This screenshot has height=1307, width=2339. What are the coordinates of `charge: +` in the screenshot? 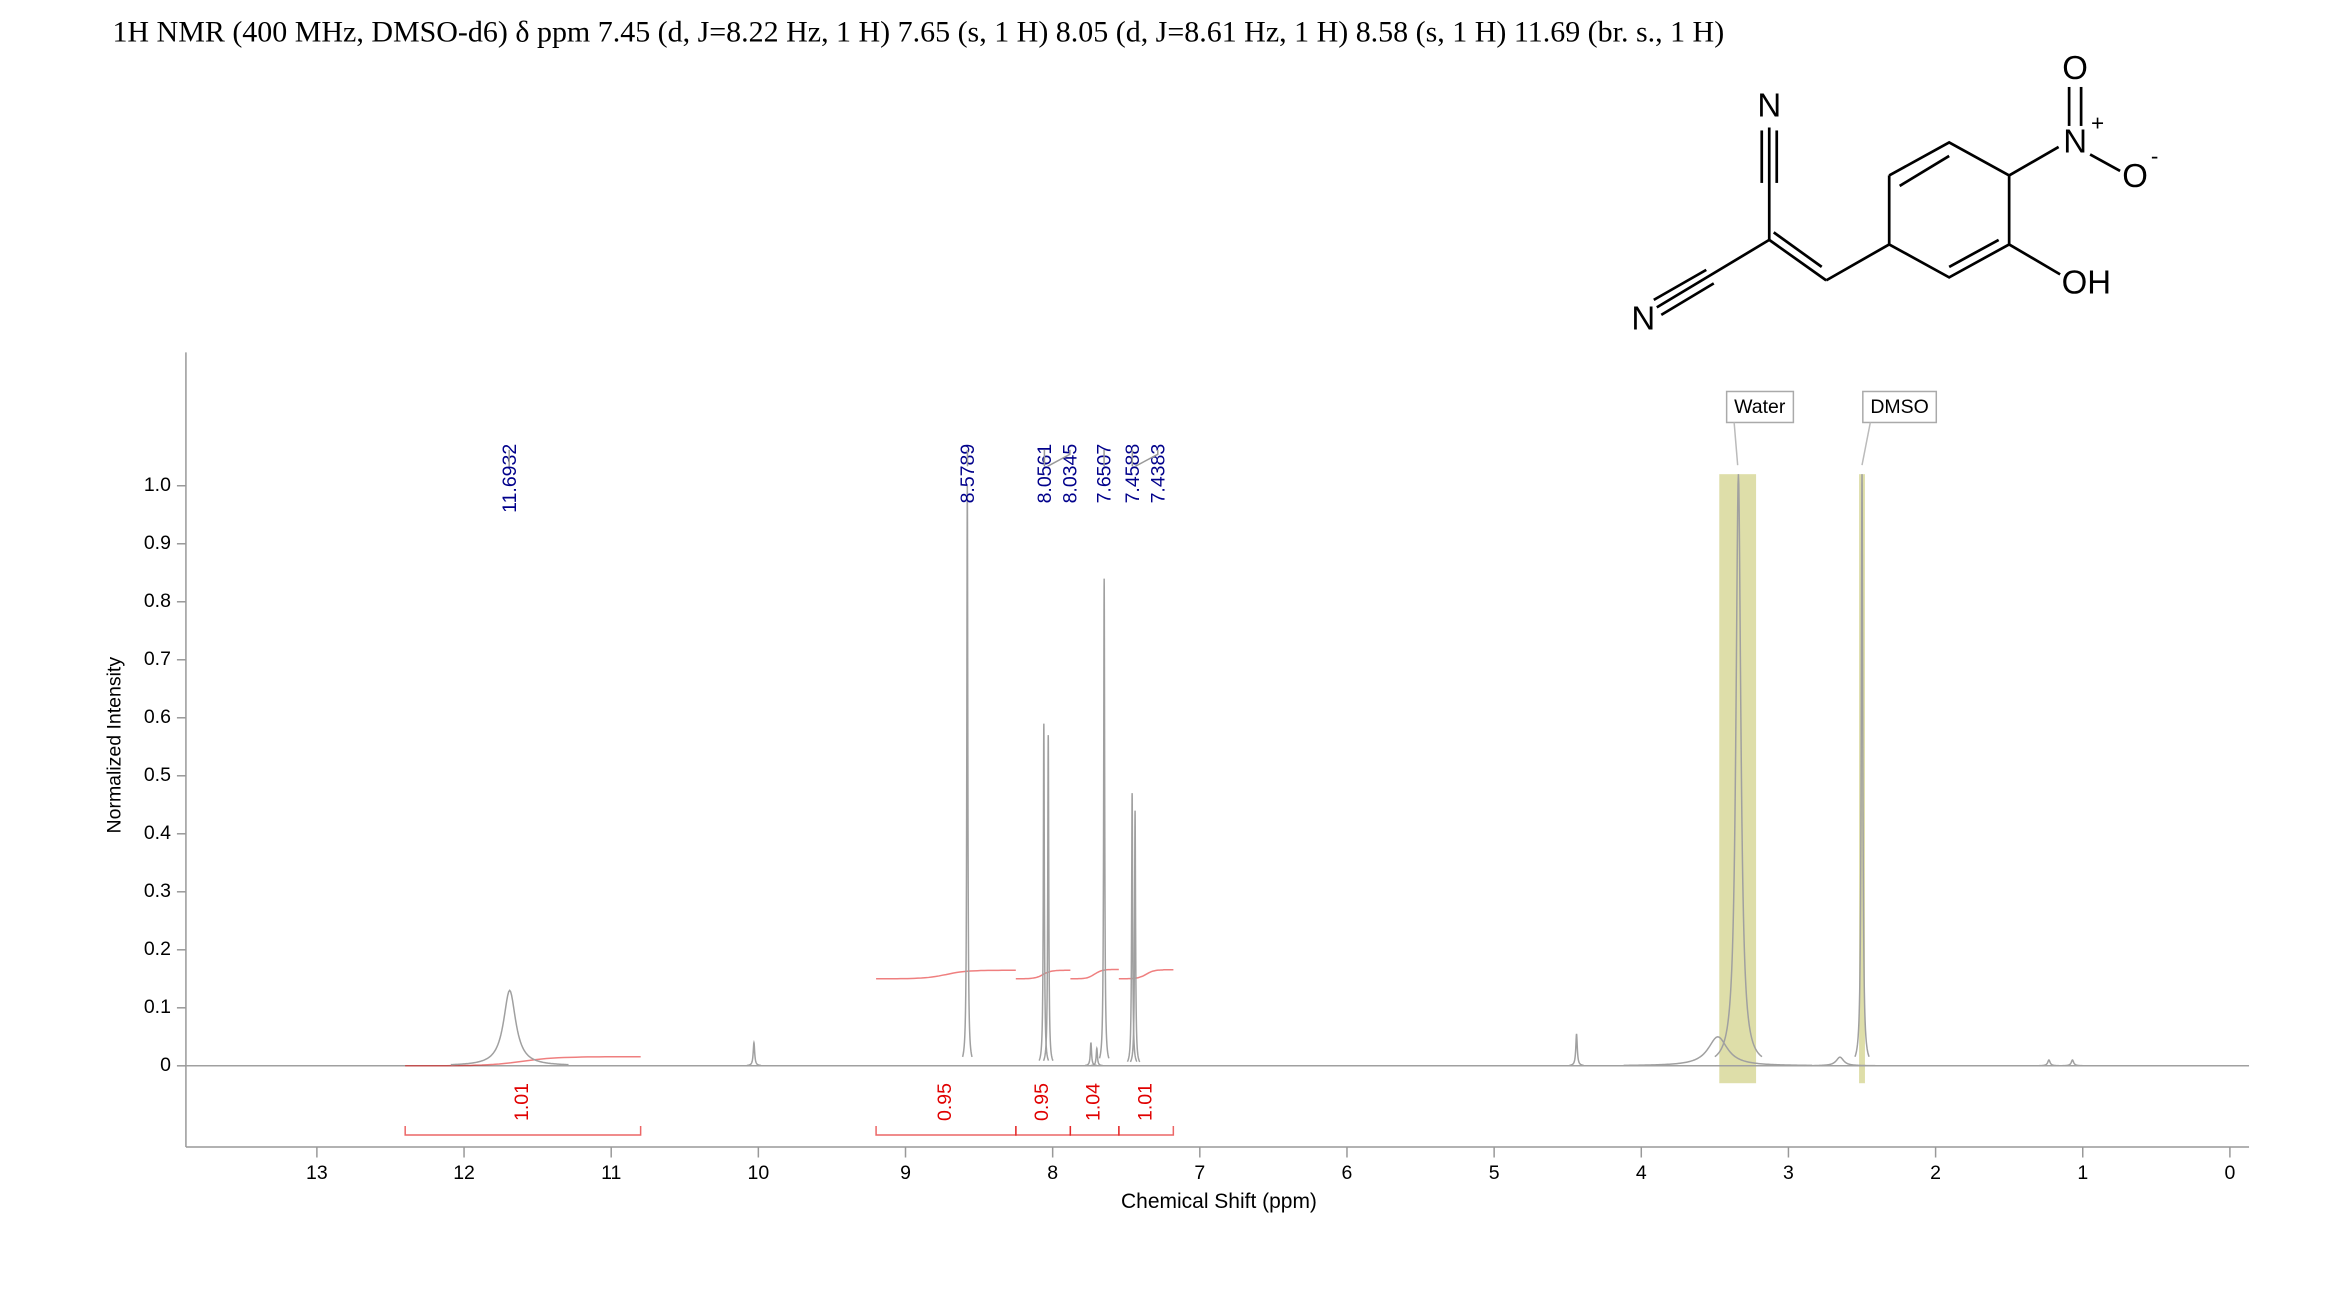 It's located at (2097, 122).